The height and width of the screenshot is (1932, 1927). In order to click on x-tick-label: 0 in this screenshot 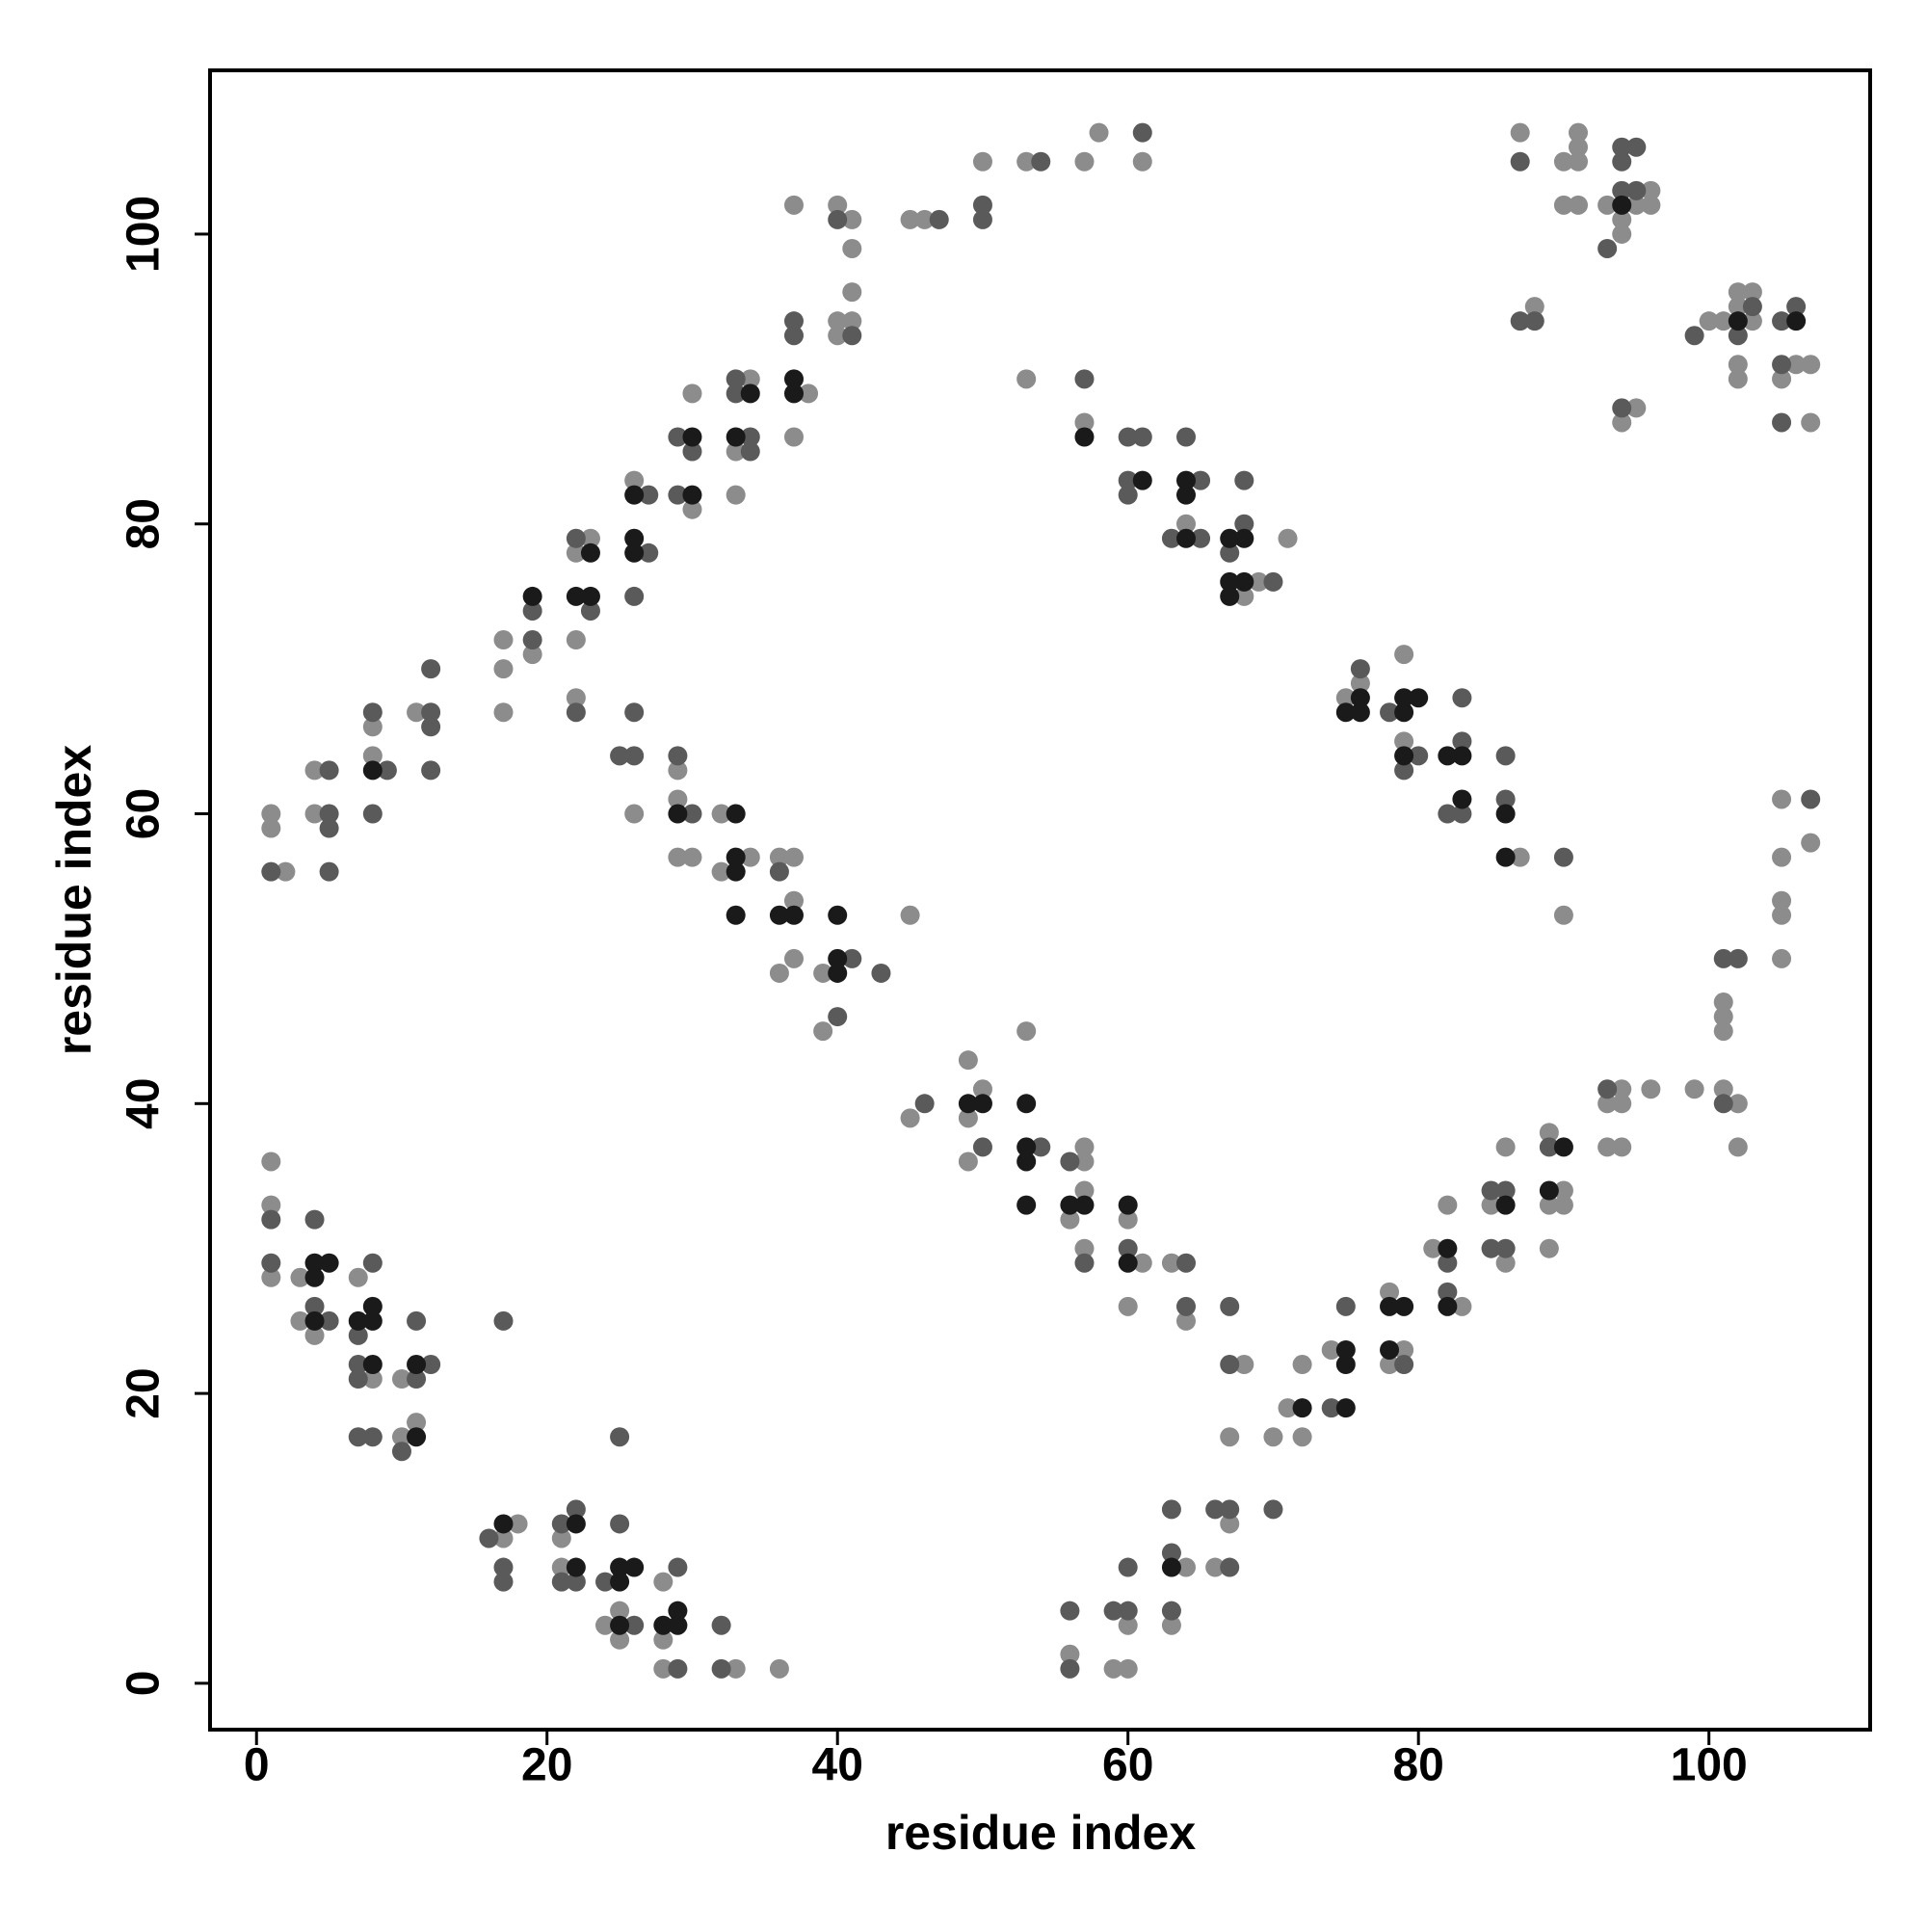, I will do `click(257, 1765)`.